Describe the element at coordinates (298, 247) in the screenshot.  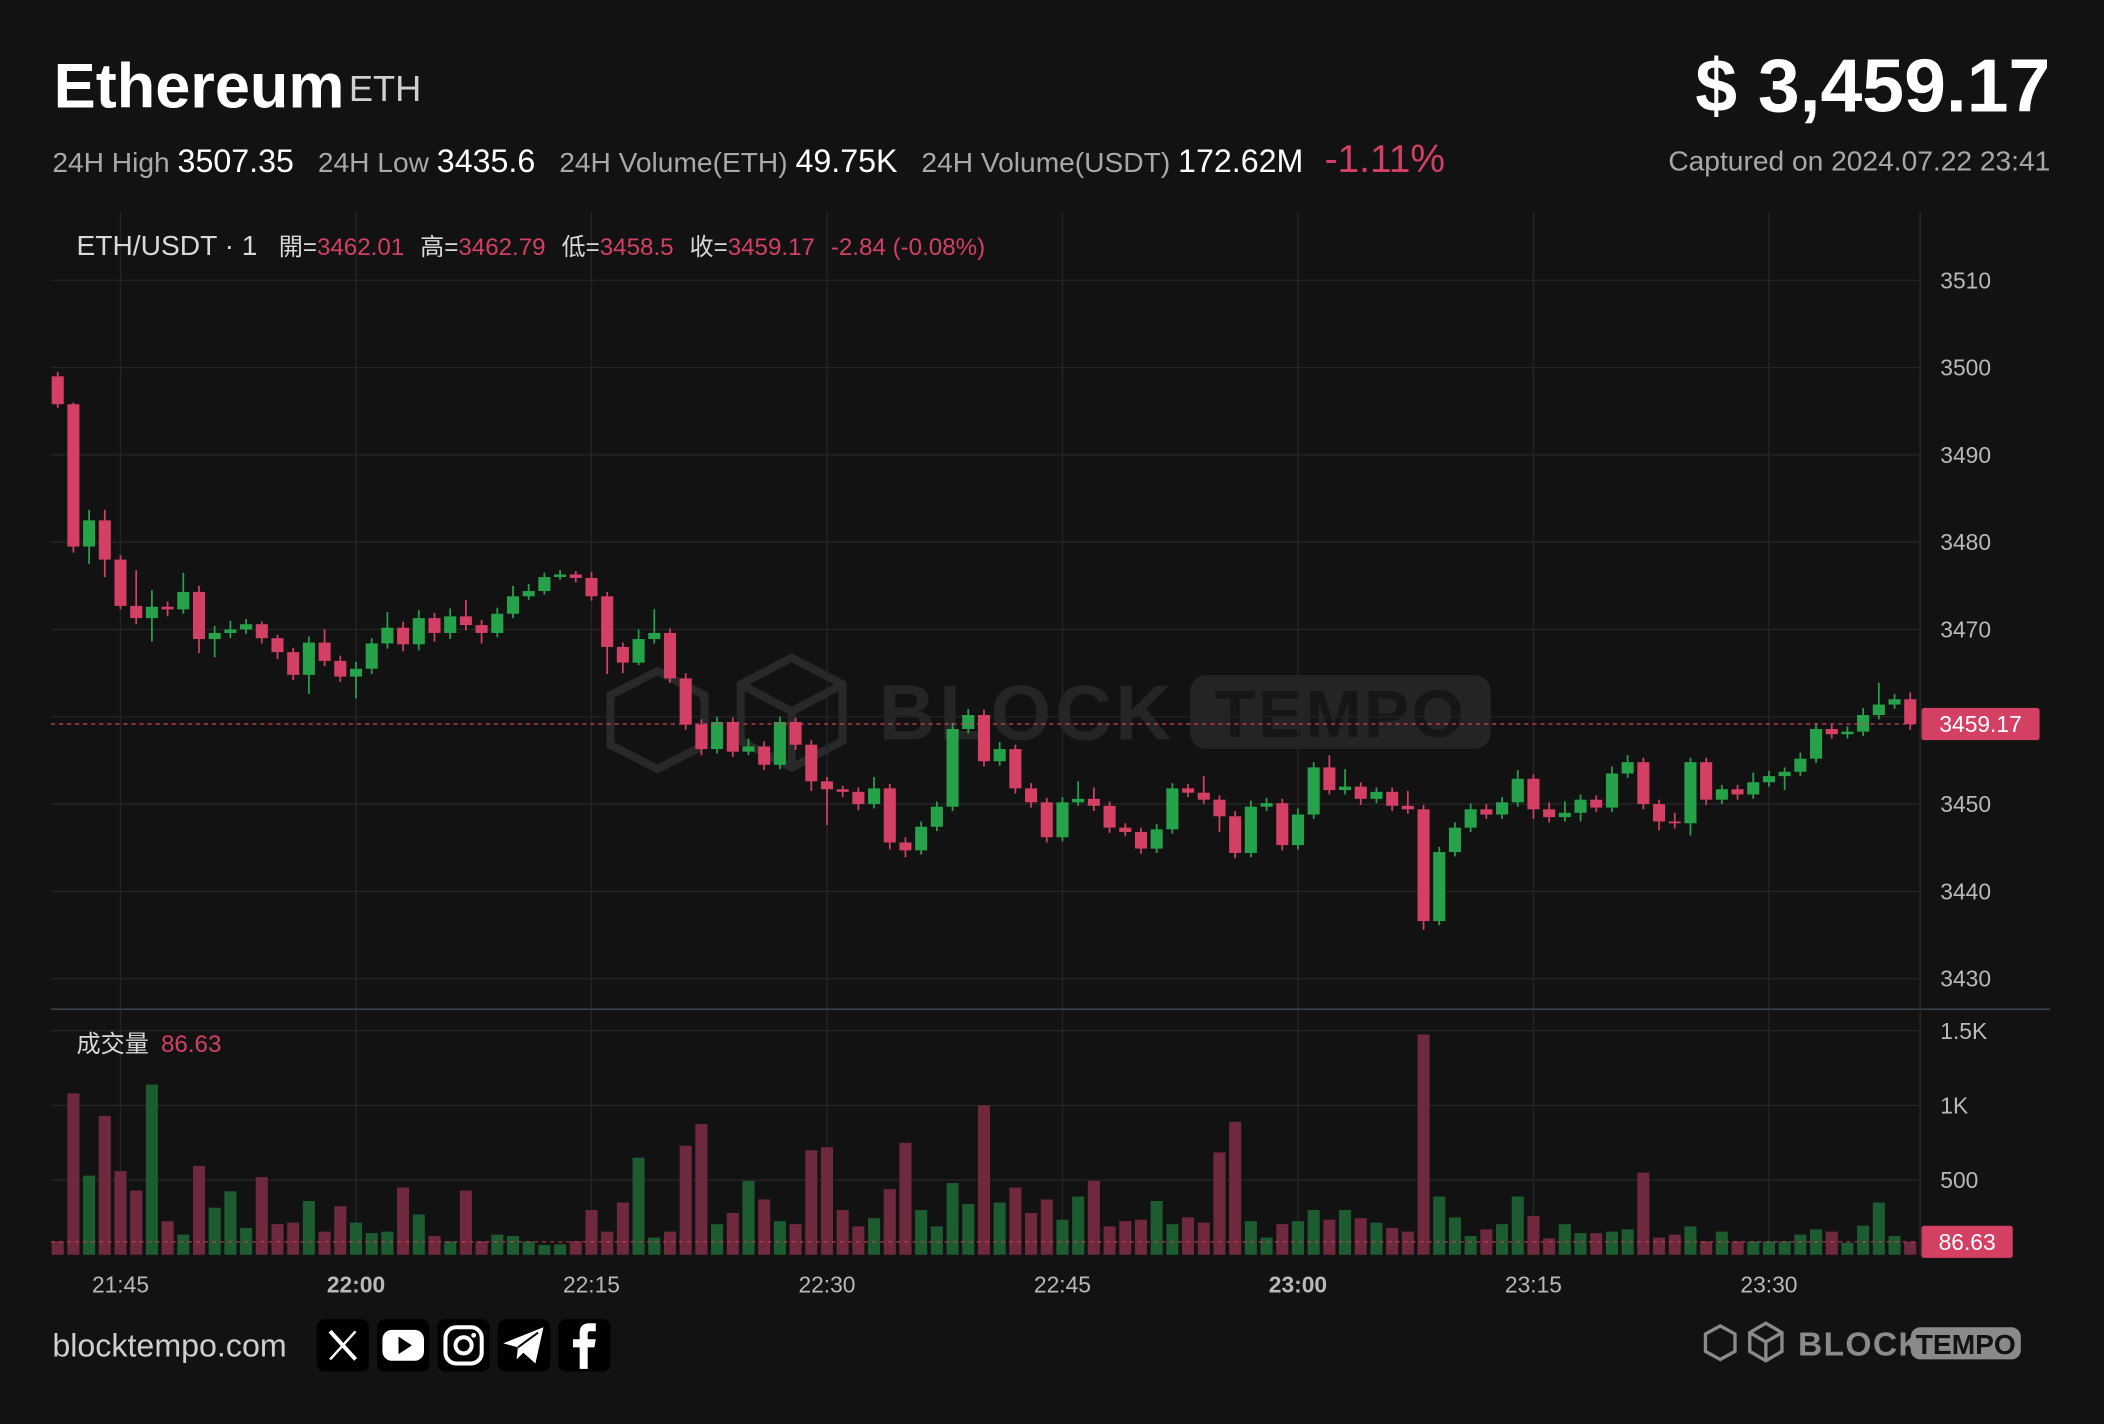
I see `legend-label: 開=` at that location.